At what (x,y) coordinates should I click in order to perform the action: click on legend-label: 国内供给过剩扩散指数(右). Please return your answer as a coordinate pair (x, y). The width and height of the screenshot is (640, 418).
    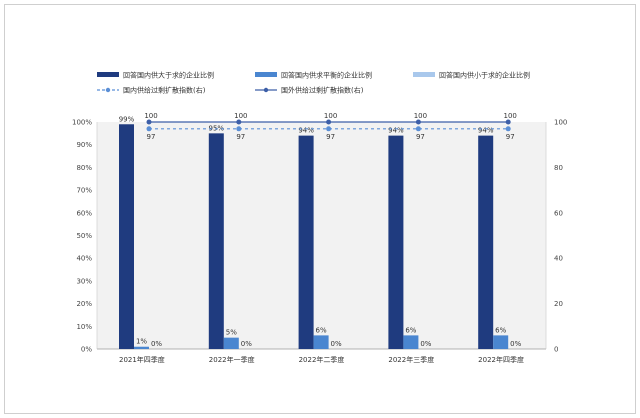
    Looking at the image, I should click on (164, 90).